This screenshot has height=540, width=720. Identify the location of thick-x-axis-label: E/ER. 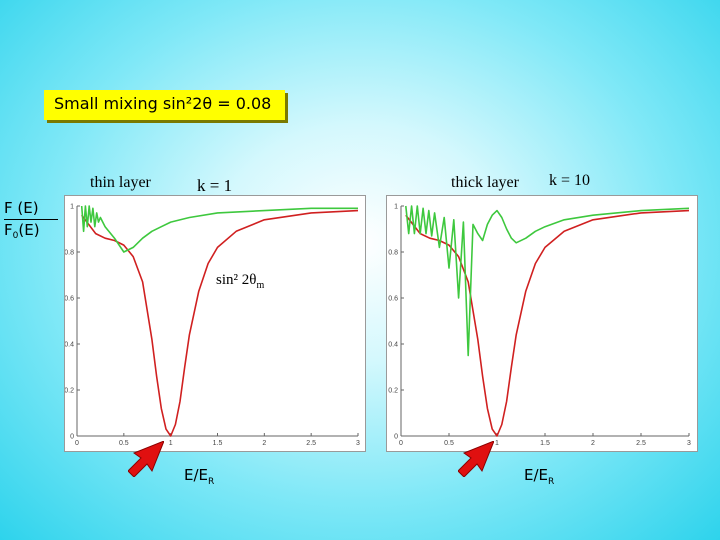
(539, 476).